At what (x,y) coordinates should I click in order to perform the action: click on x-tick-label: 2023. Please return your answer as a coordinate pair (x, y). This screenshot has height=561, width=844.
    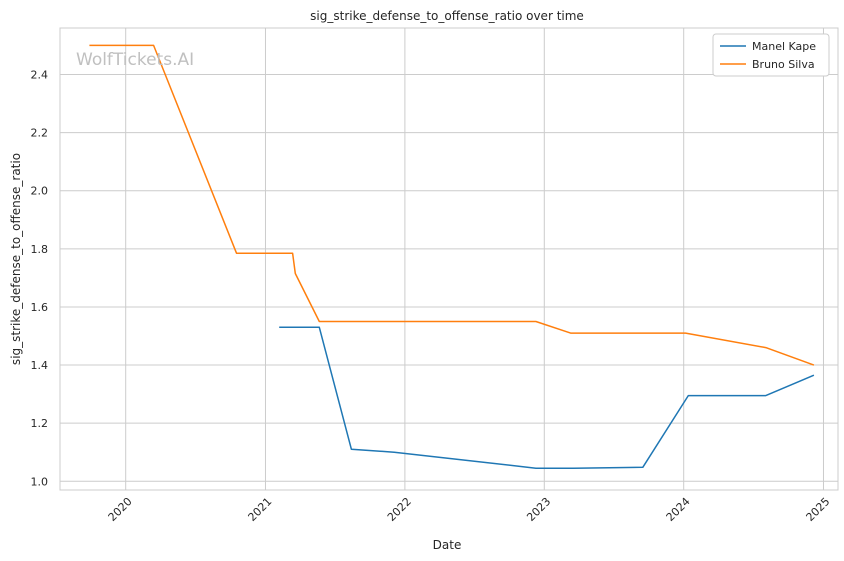
    Looking at the image, I should click on (538, 509).